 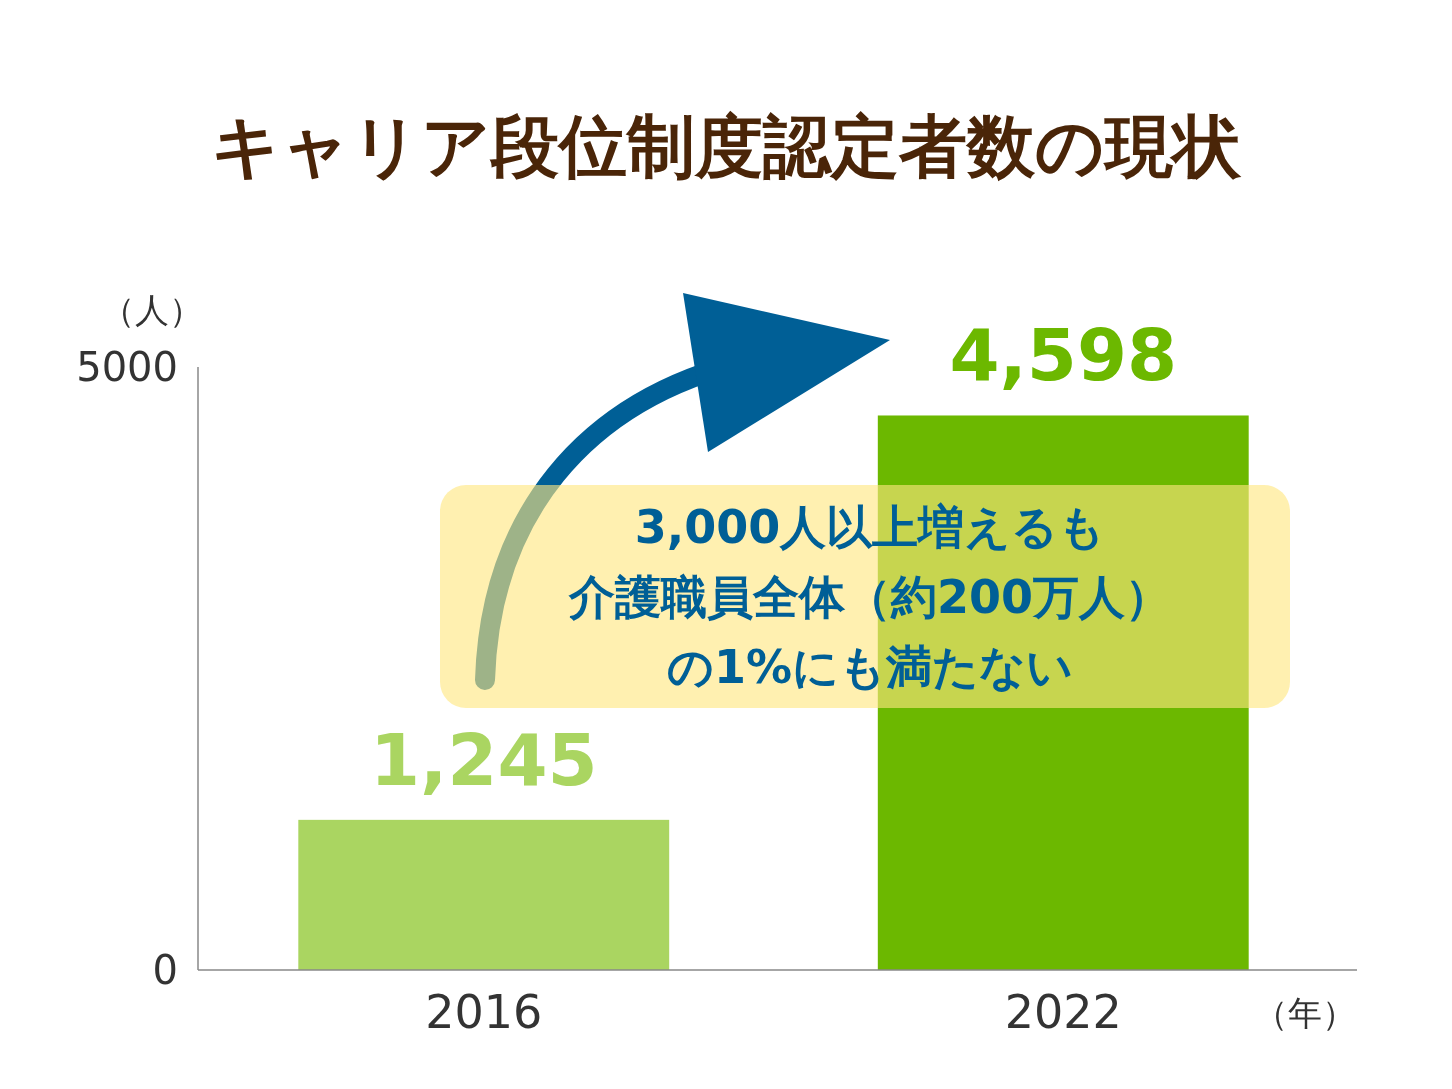 What do you see at coordinates (127, 367) in the screenshot?
I see `y-tick-label: 5000` at bounding box center [127, 367].